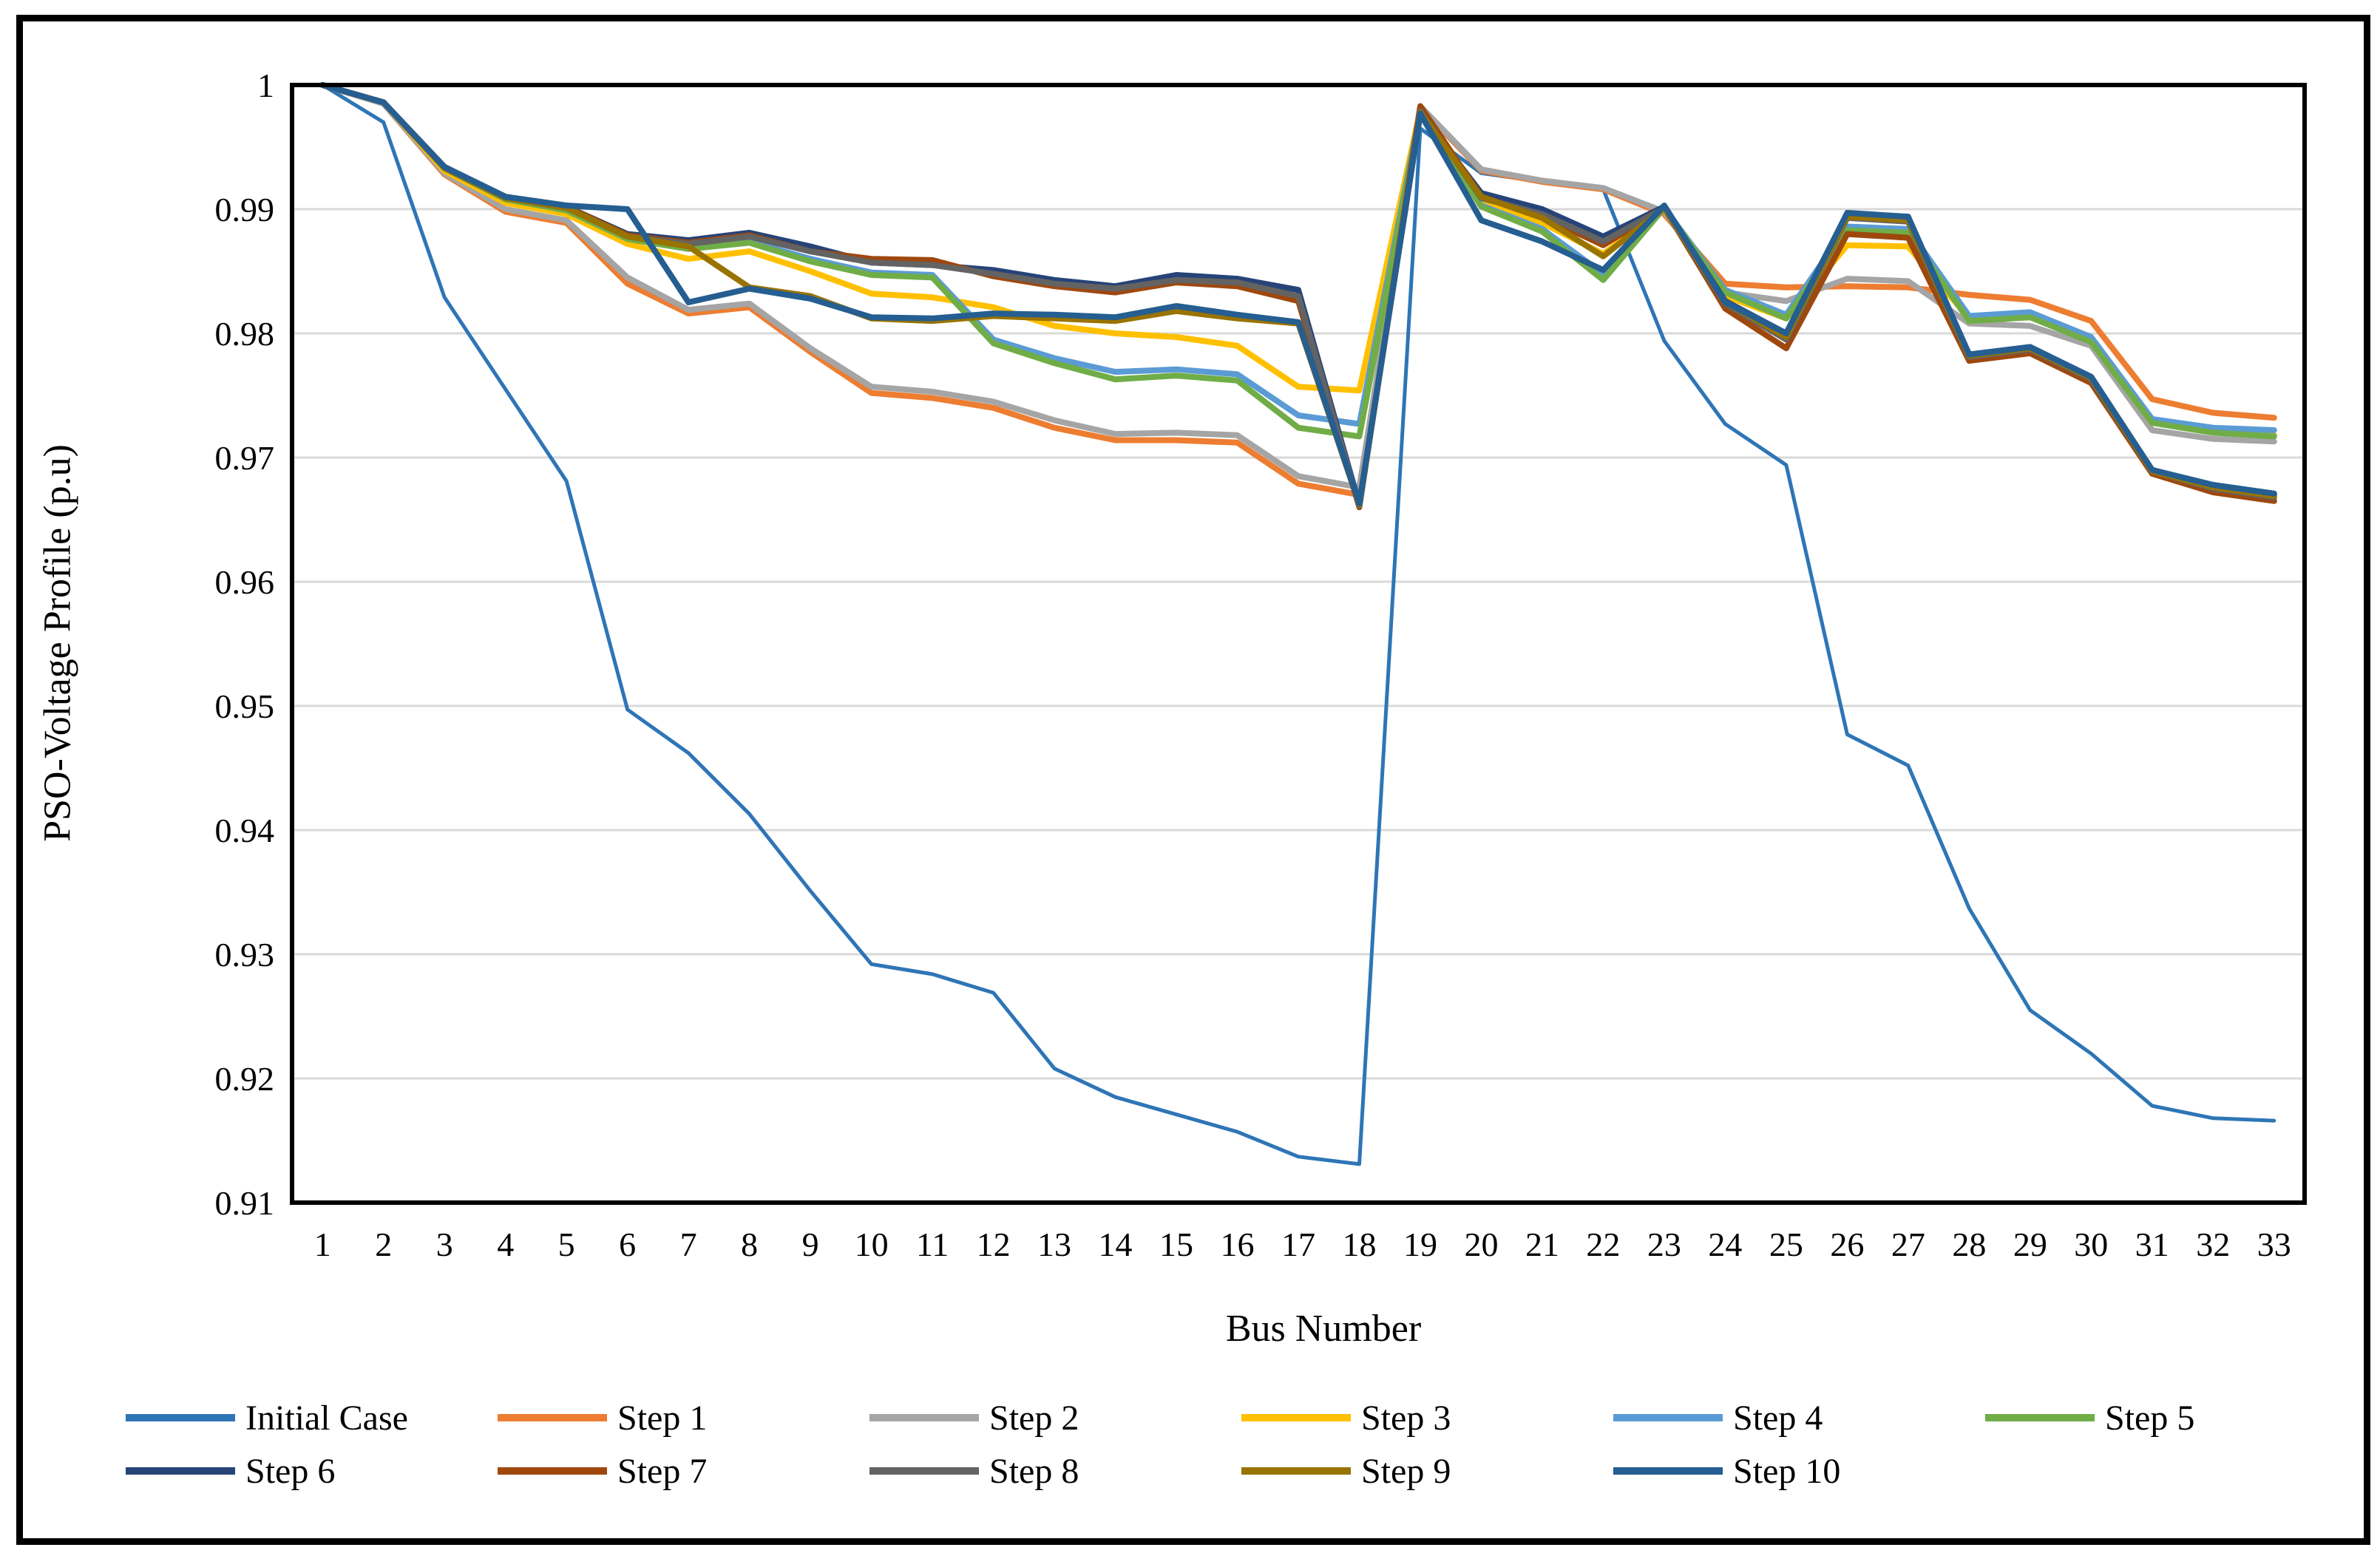  I want to click on legend-label: Step 6, so click(291, 1471).